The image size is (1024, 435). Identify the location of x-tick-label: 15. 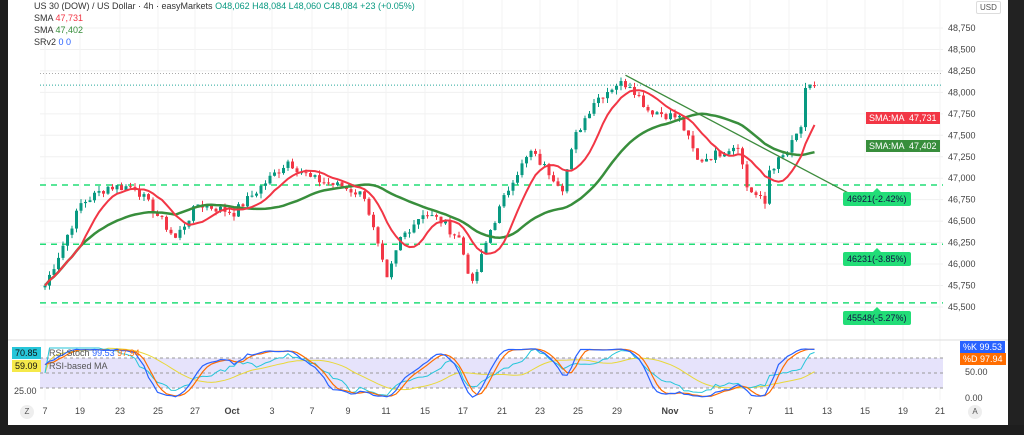
(865, 411).